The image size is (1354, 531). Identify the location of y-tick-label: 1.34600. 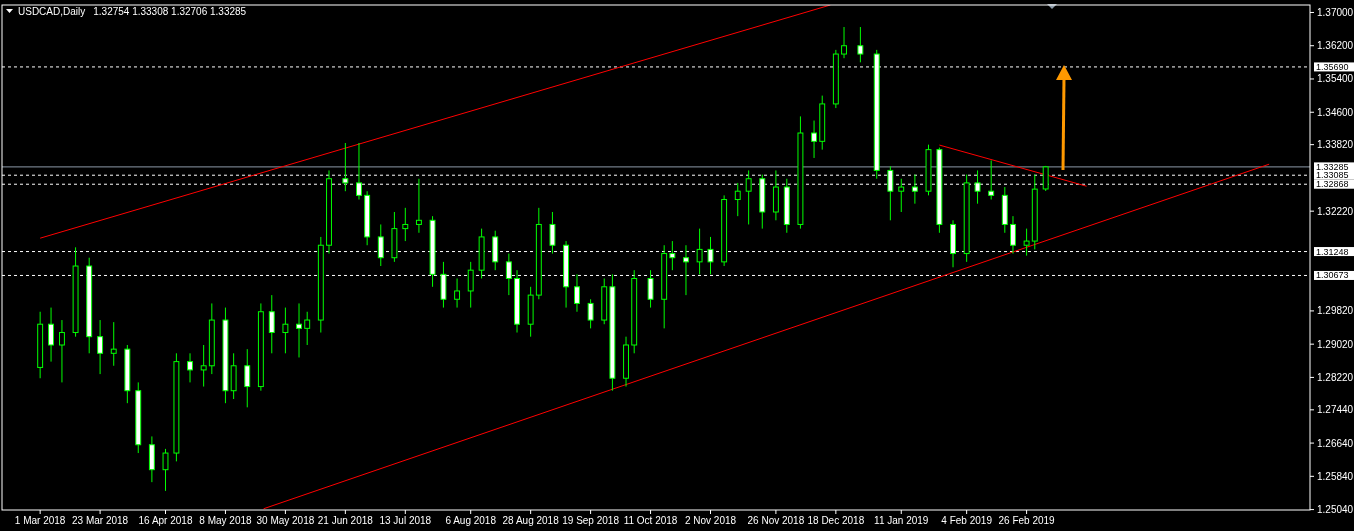
(1335, 112).